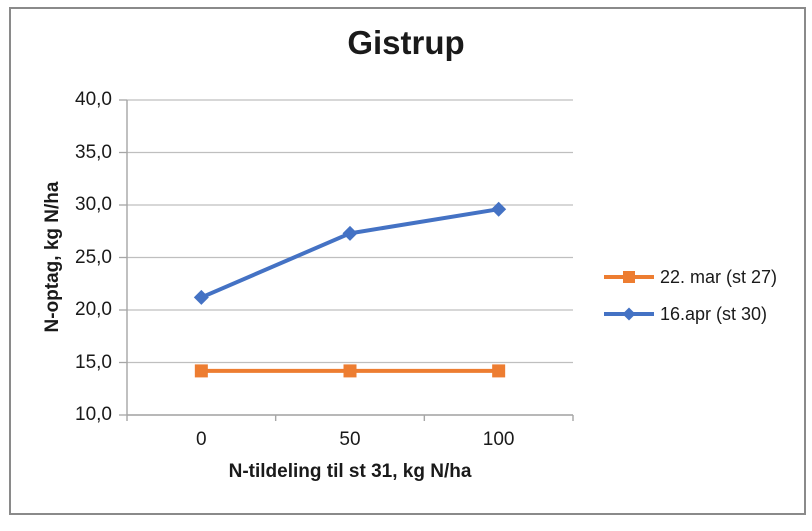 This screenshot has width=812, height=531. What do you see at coordinates (714, 313) in the screenshot?
I see `legend-item-label: 16.apr (st 30)` at bounding box center [714, 313].